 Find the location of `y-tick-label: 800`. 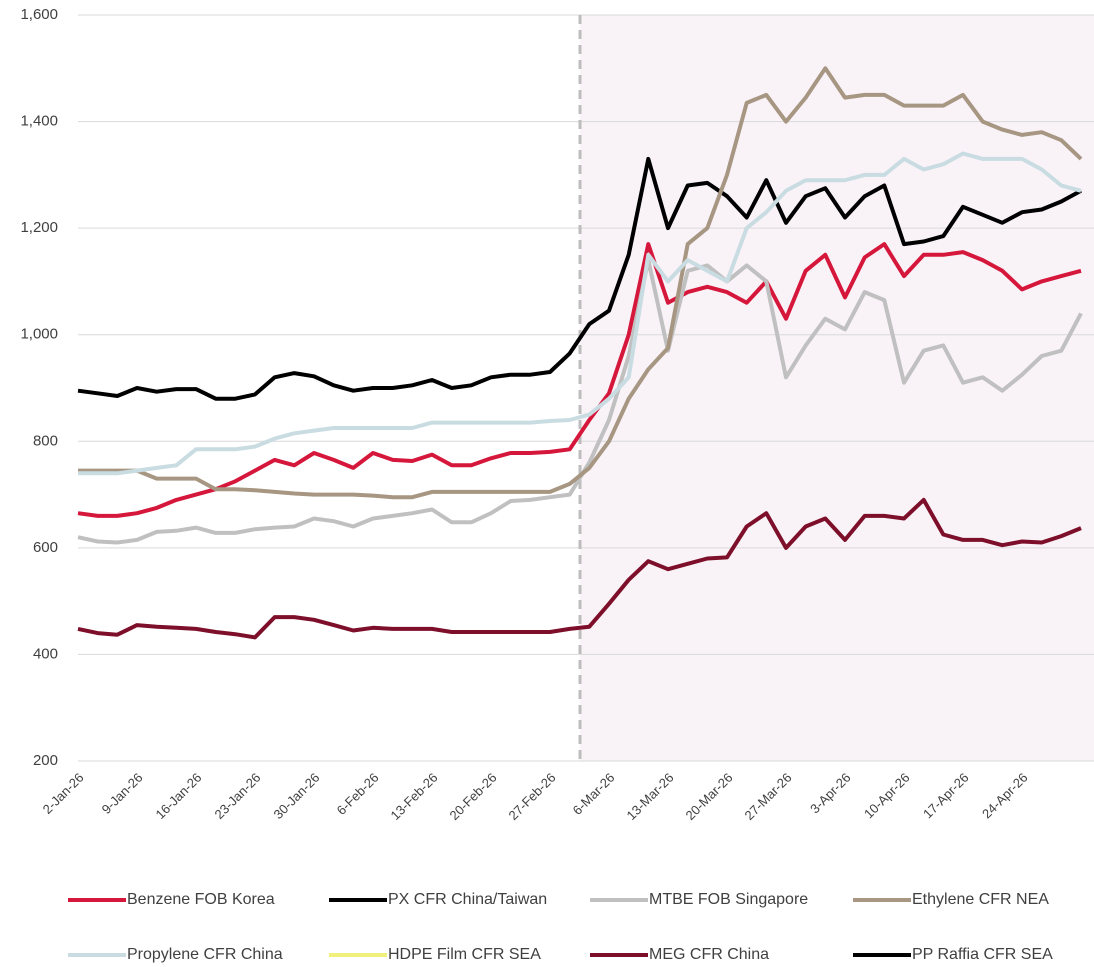

y-tick-label: 800 is located at coordinates (45, 440).